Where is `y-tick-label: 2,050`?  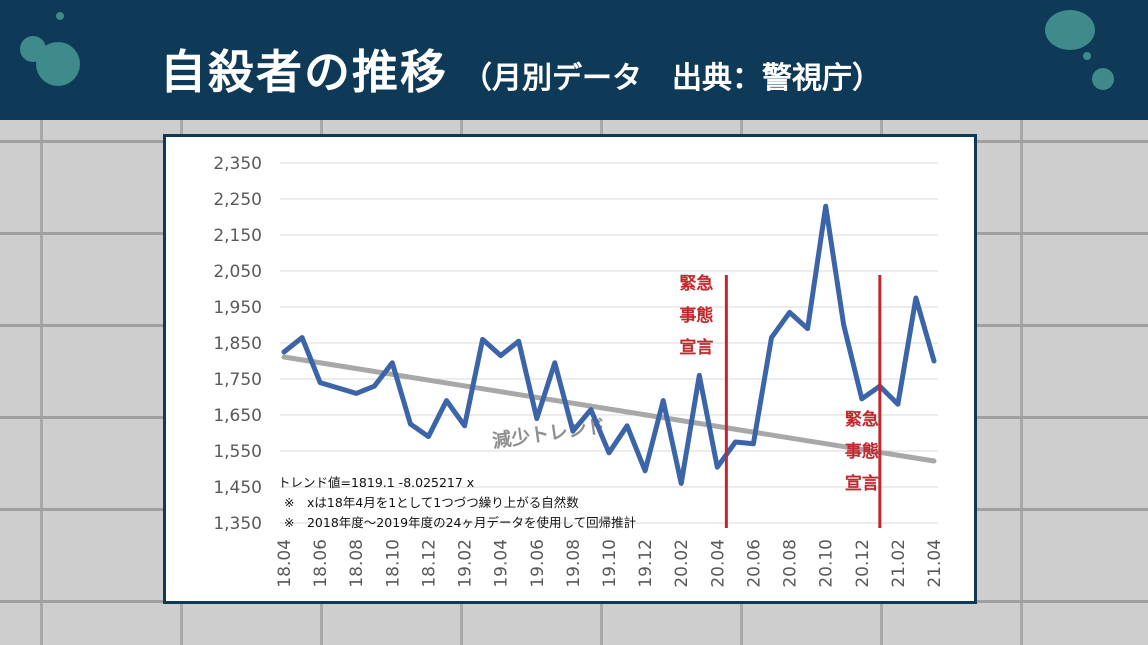 y-tick-label: 2,050 is located at coordinates (237, 272).